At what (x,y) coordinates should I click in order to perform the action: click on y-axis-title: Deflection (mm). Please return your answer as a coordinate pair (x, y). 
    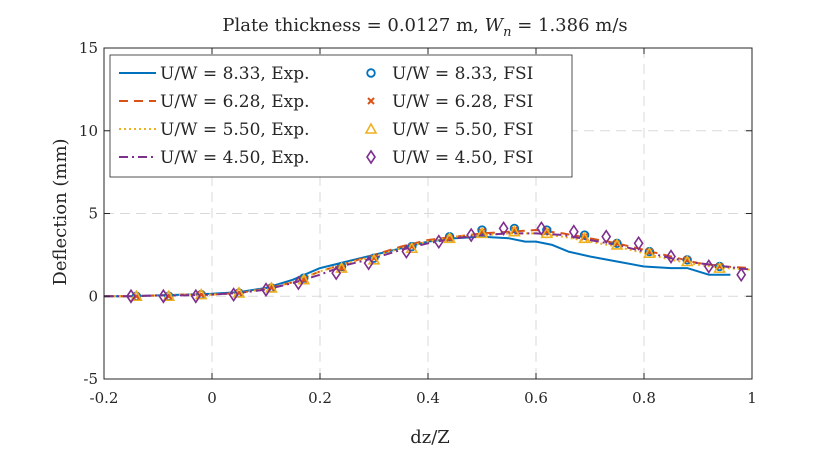
    Looking at the image, I should click on (60, 211).